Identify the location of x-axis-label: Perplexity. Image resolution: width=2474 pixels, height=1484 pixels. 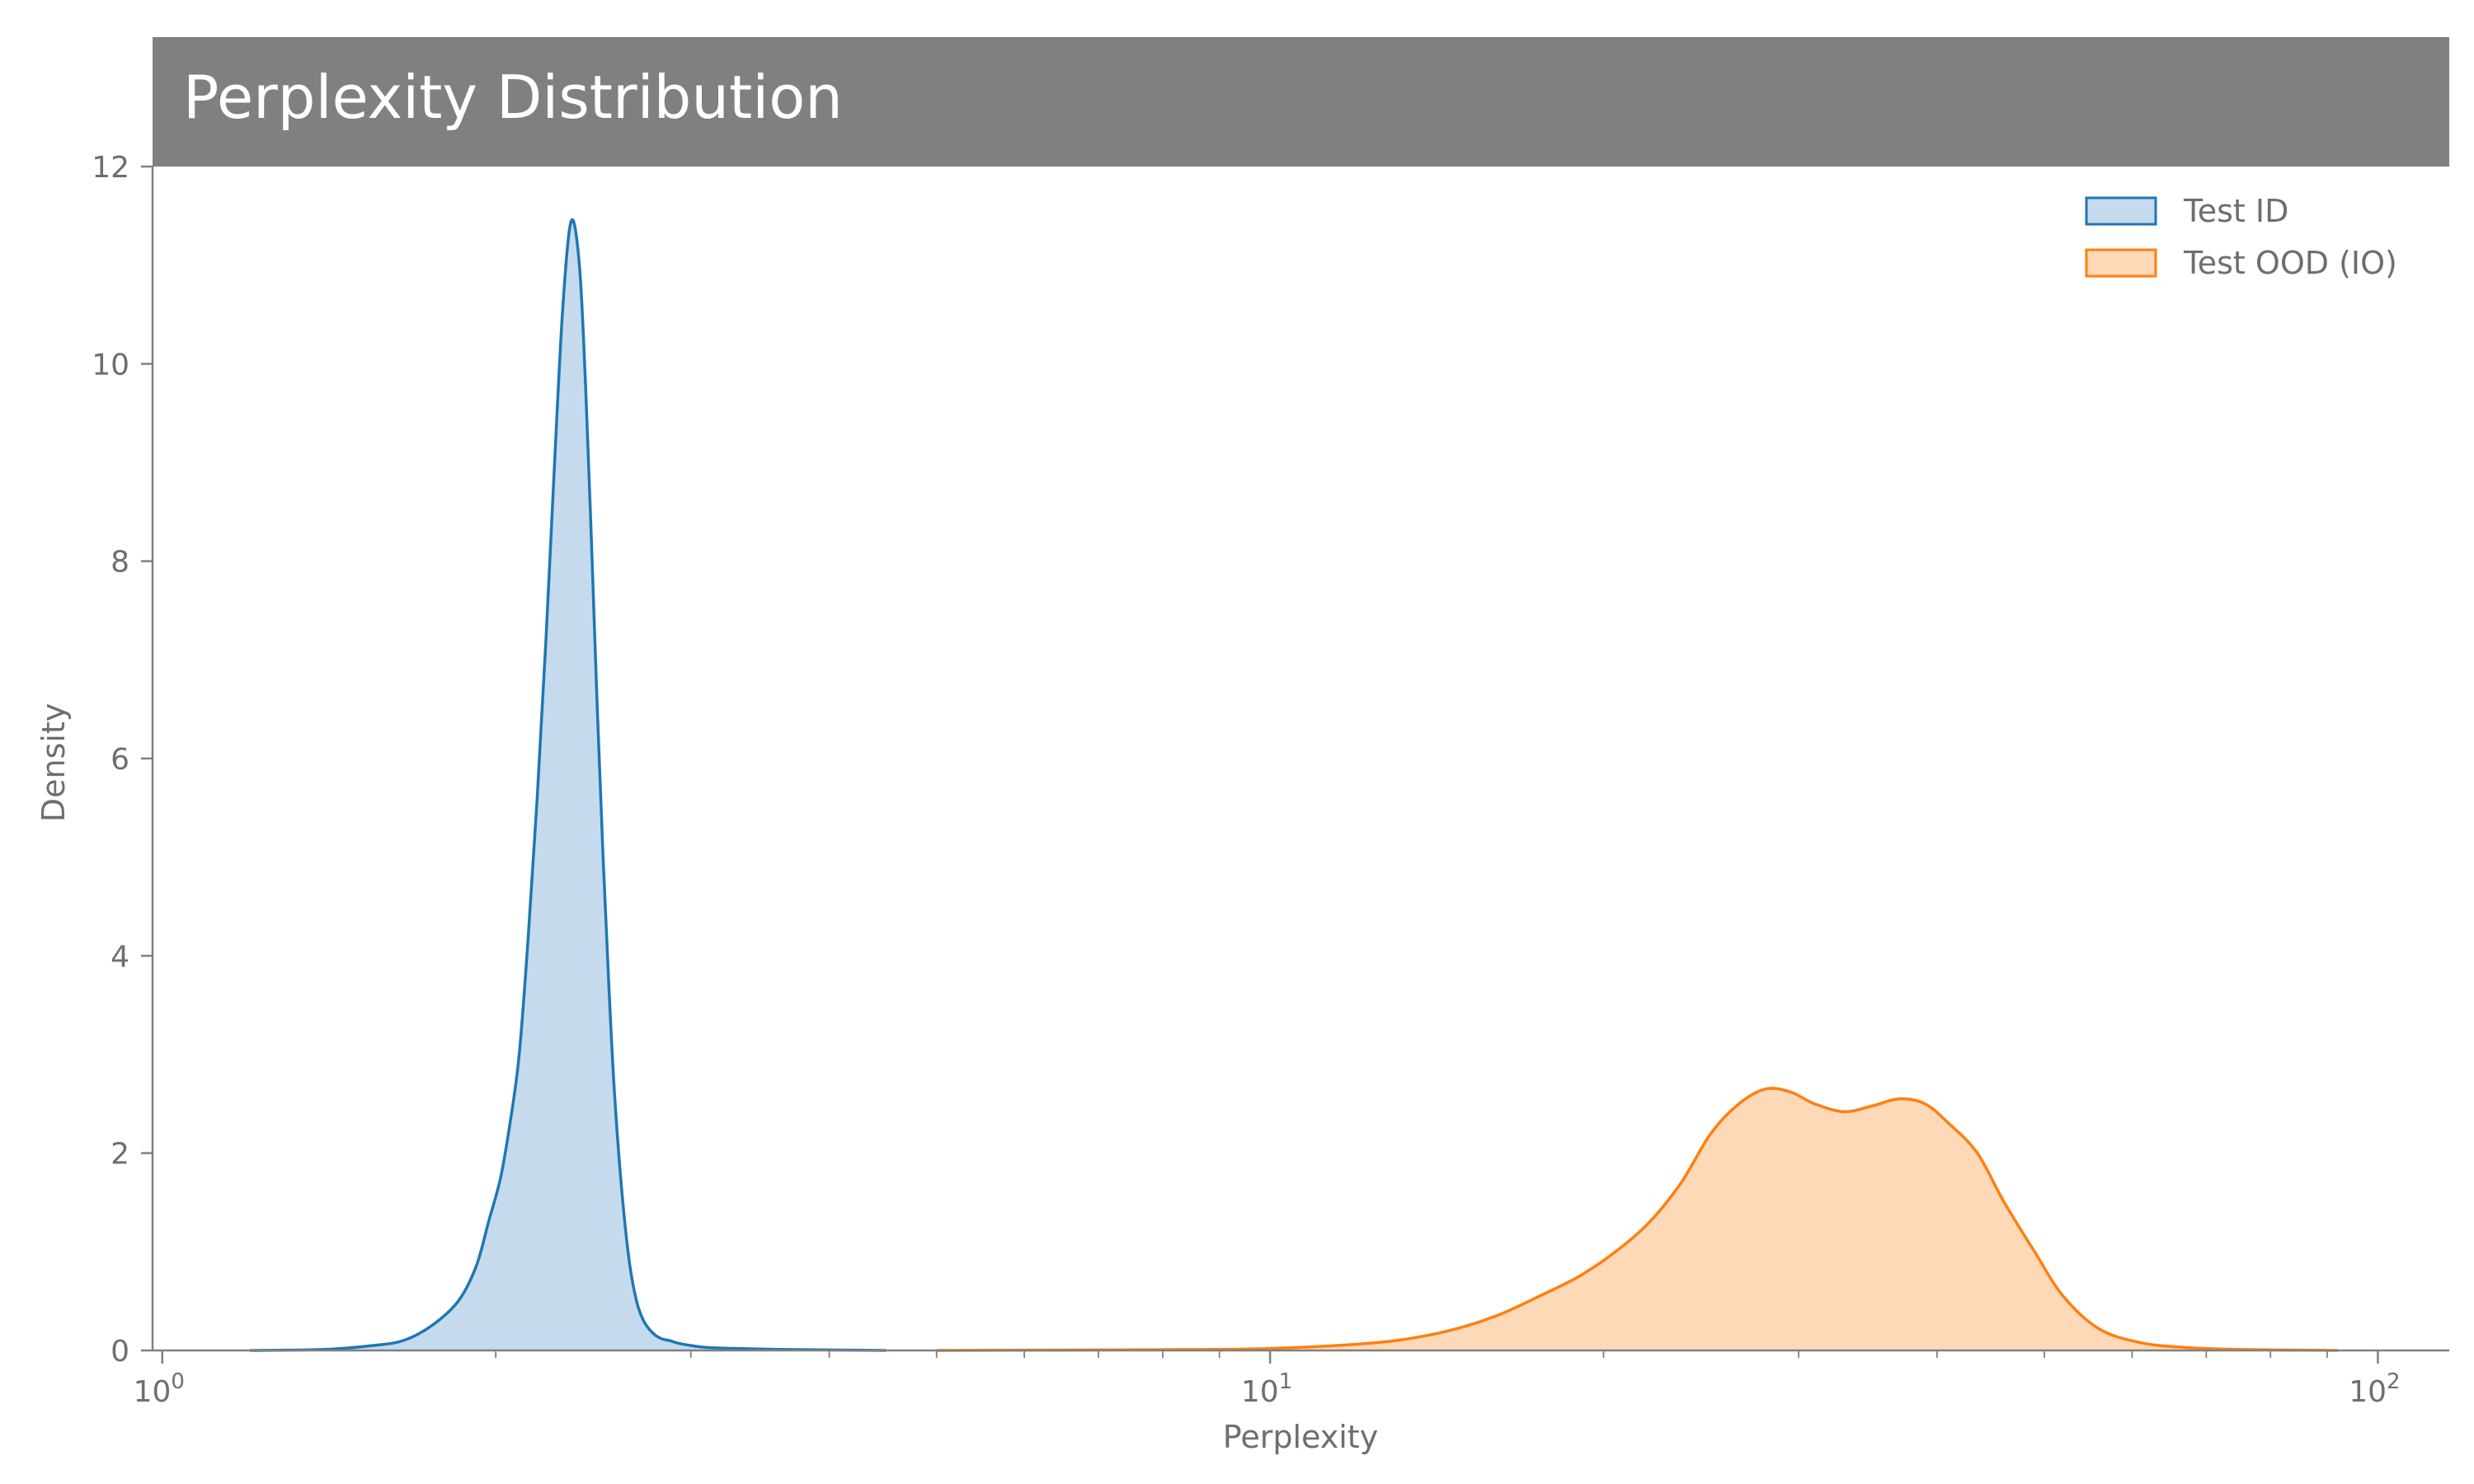
(1300, 1437).